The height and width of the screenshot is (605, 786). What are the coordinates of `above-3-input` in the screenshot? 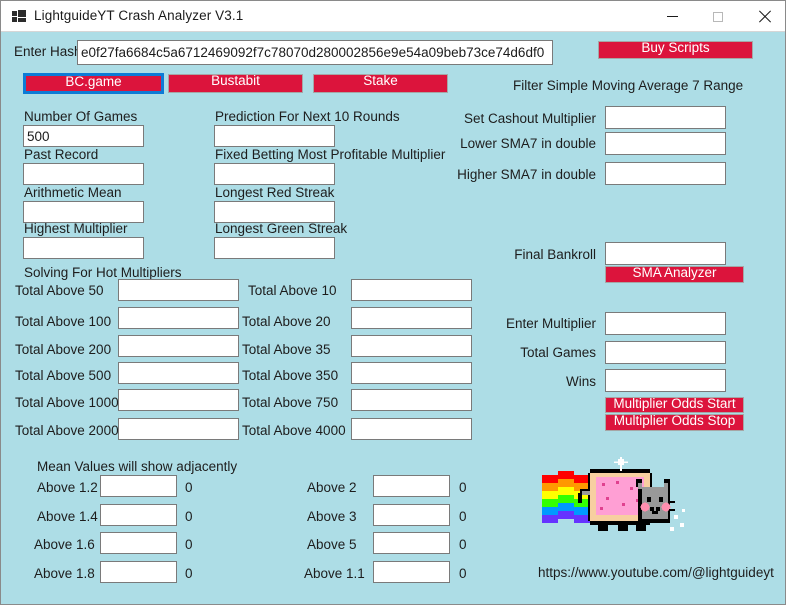 It's located at (411, 515).